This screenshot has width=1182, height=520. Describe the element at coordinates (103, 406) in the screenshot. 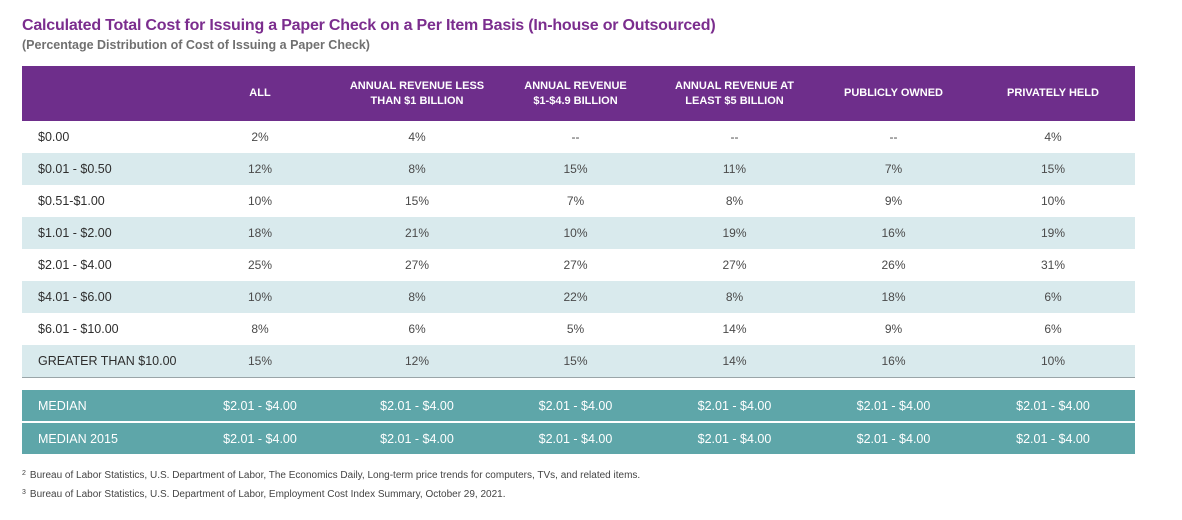

I see `row-label: MEDIAN` at that location.